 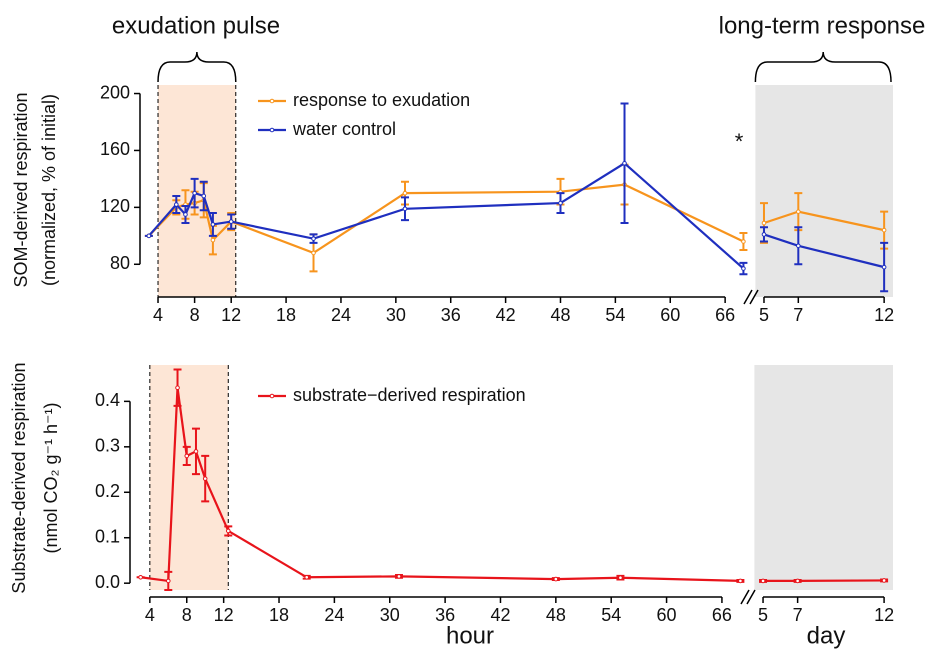 I want to click on annotation: *, so click(x=739, y=141).